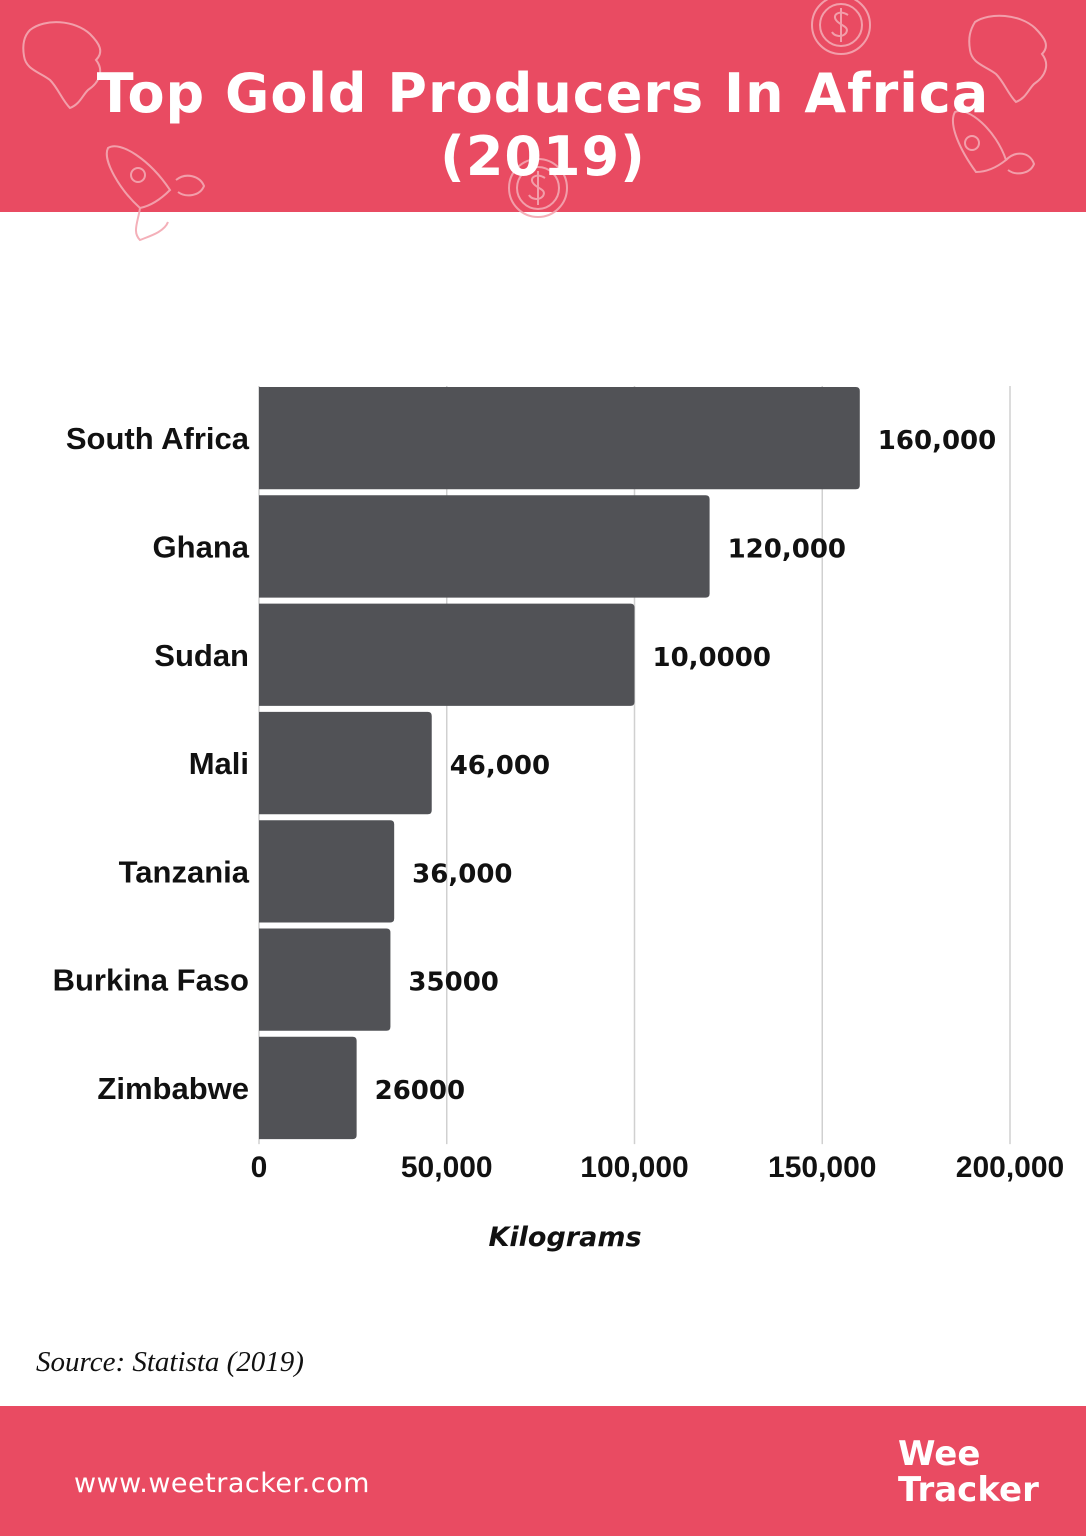  Describe the element at coordinates (173, 1088) in the screenshot. I see `category-label: Zimbabwe` at that location.